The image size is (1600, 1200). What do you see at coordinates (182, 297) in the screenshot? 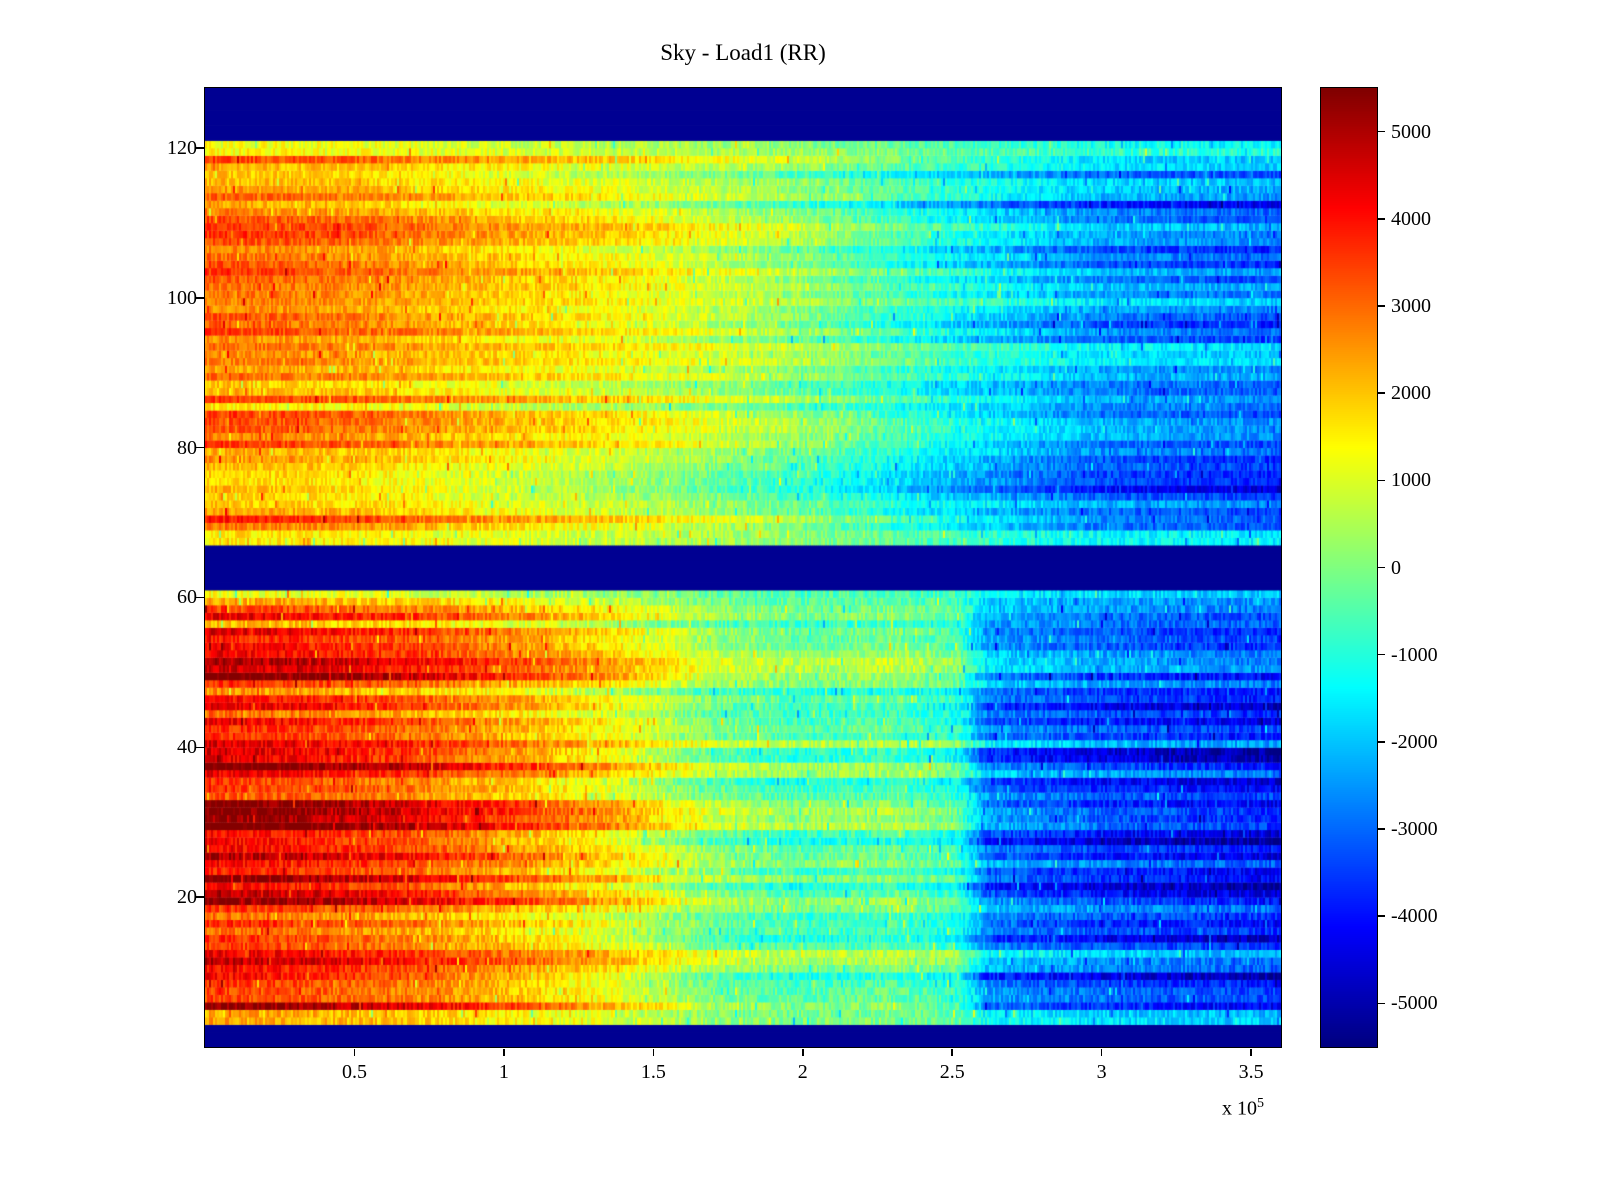
I see `y-tick-label: 100` at bounding box center [182, 297].